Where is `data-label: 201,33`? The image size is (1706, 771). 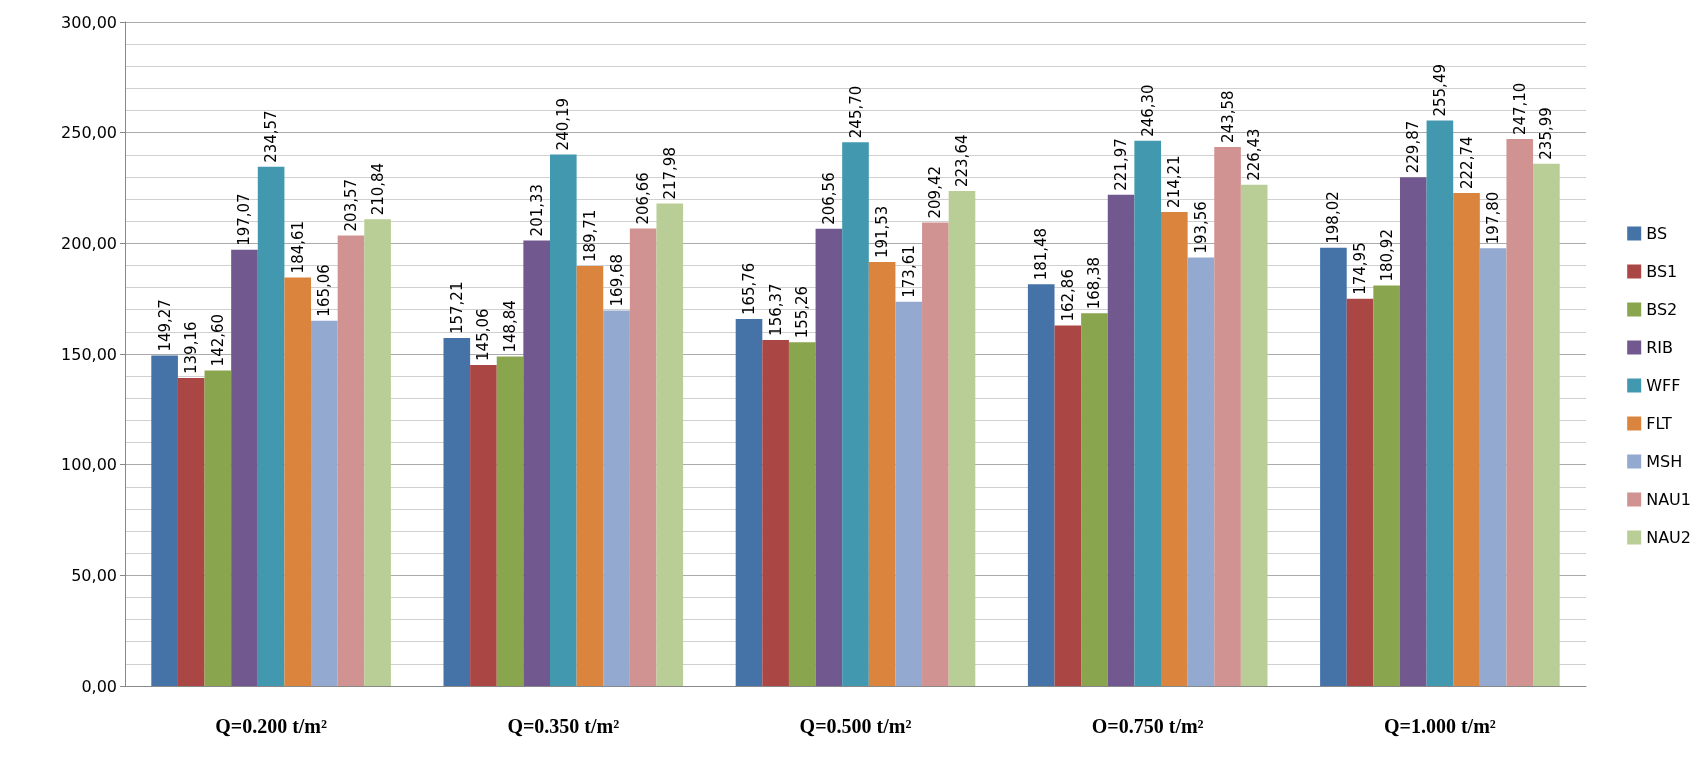
data-label: 201,33 is located at coordinates (536, 210).